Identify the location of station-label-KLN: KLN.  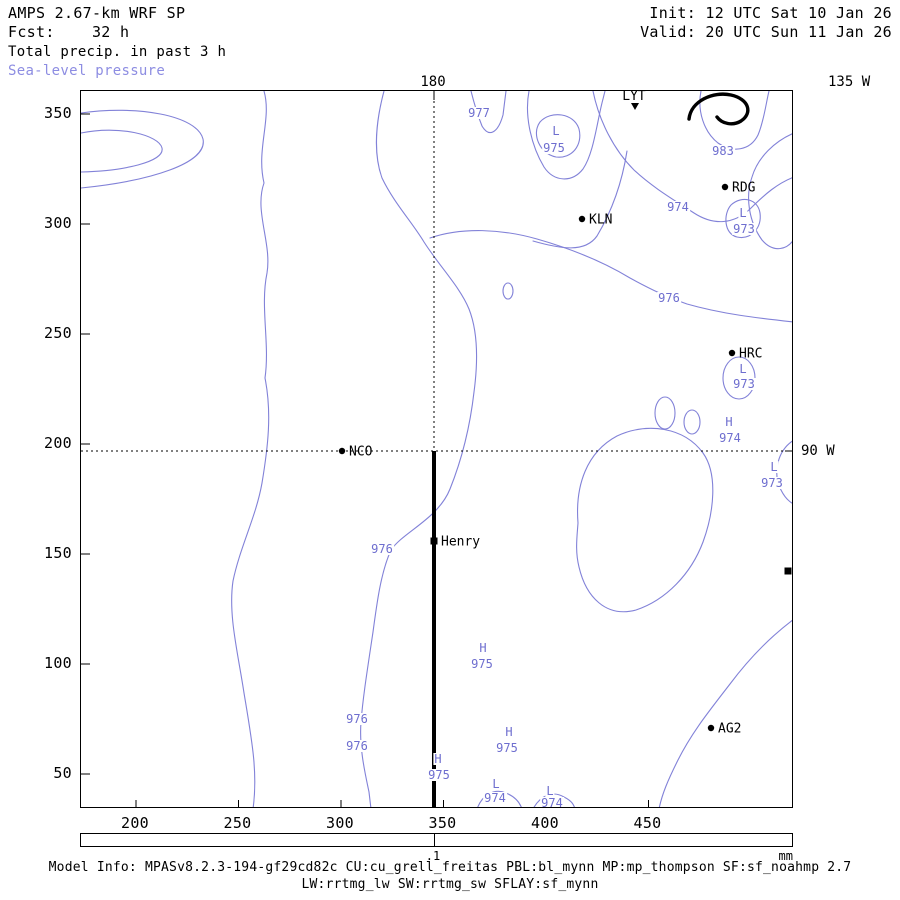
(600, 220).